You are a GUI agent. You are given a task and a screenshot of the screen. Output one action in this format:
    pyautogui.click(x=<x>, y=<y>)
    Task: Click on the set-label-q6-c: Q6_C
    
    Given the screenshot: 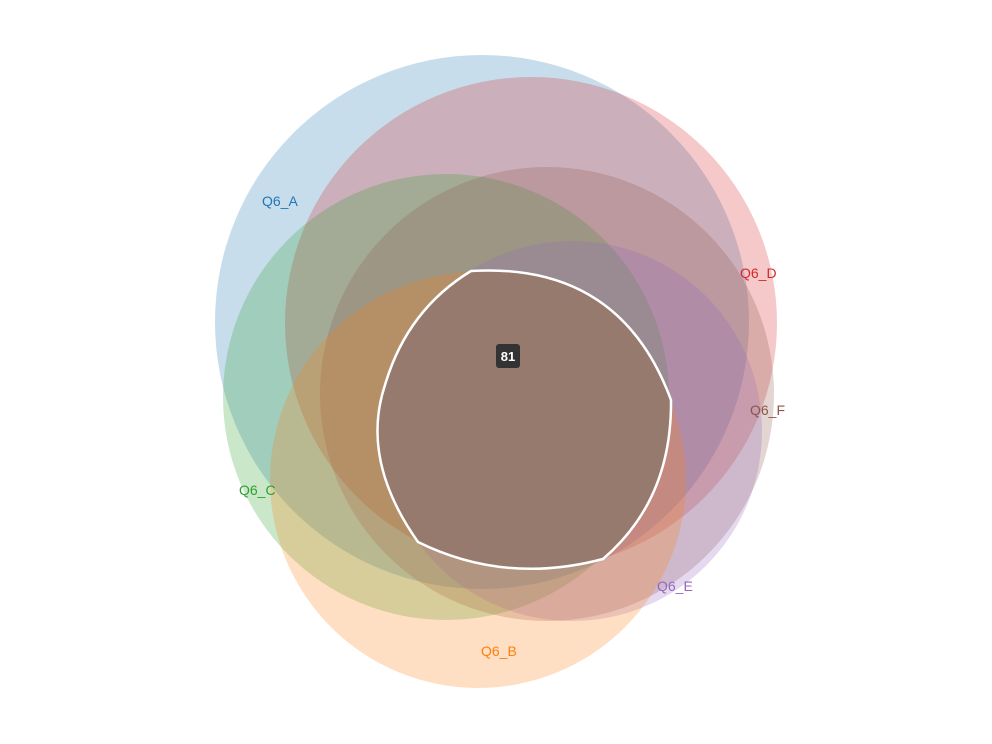 What is the action you would take?
    pyautogui.click(x=257, y=490)
    